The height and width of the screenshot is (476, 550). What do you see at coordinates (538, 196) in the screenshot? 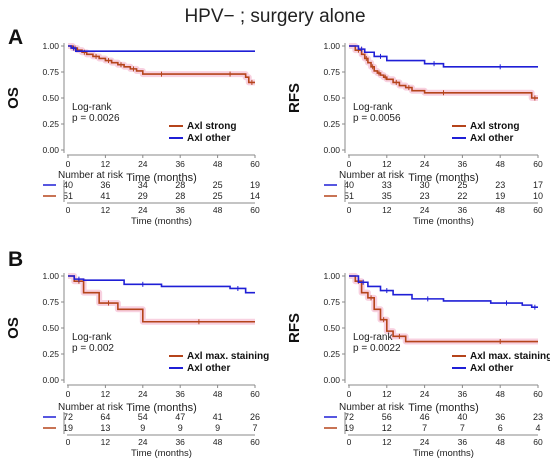
I see `risk-count: 10` at bounding box center [538, 196].